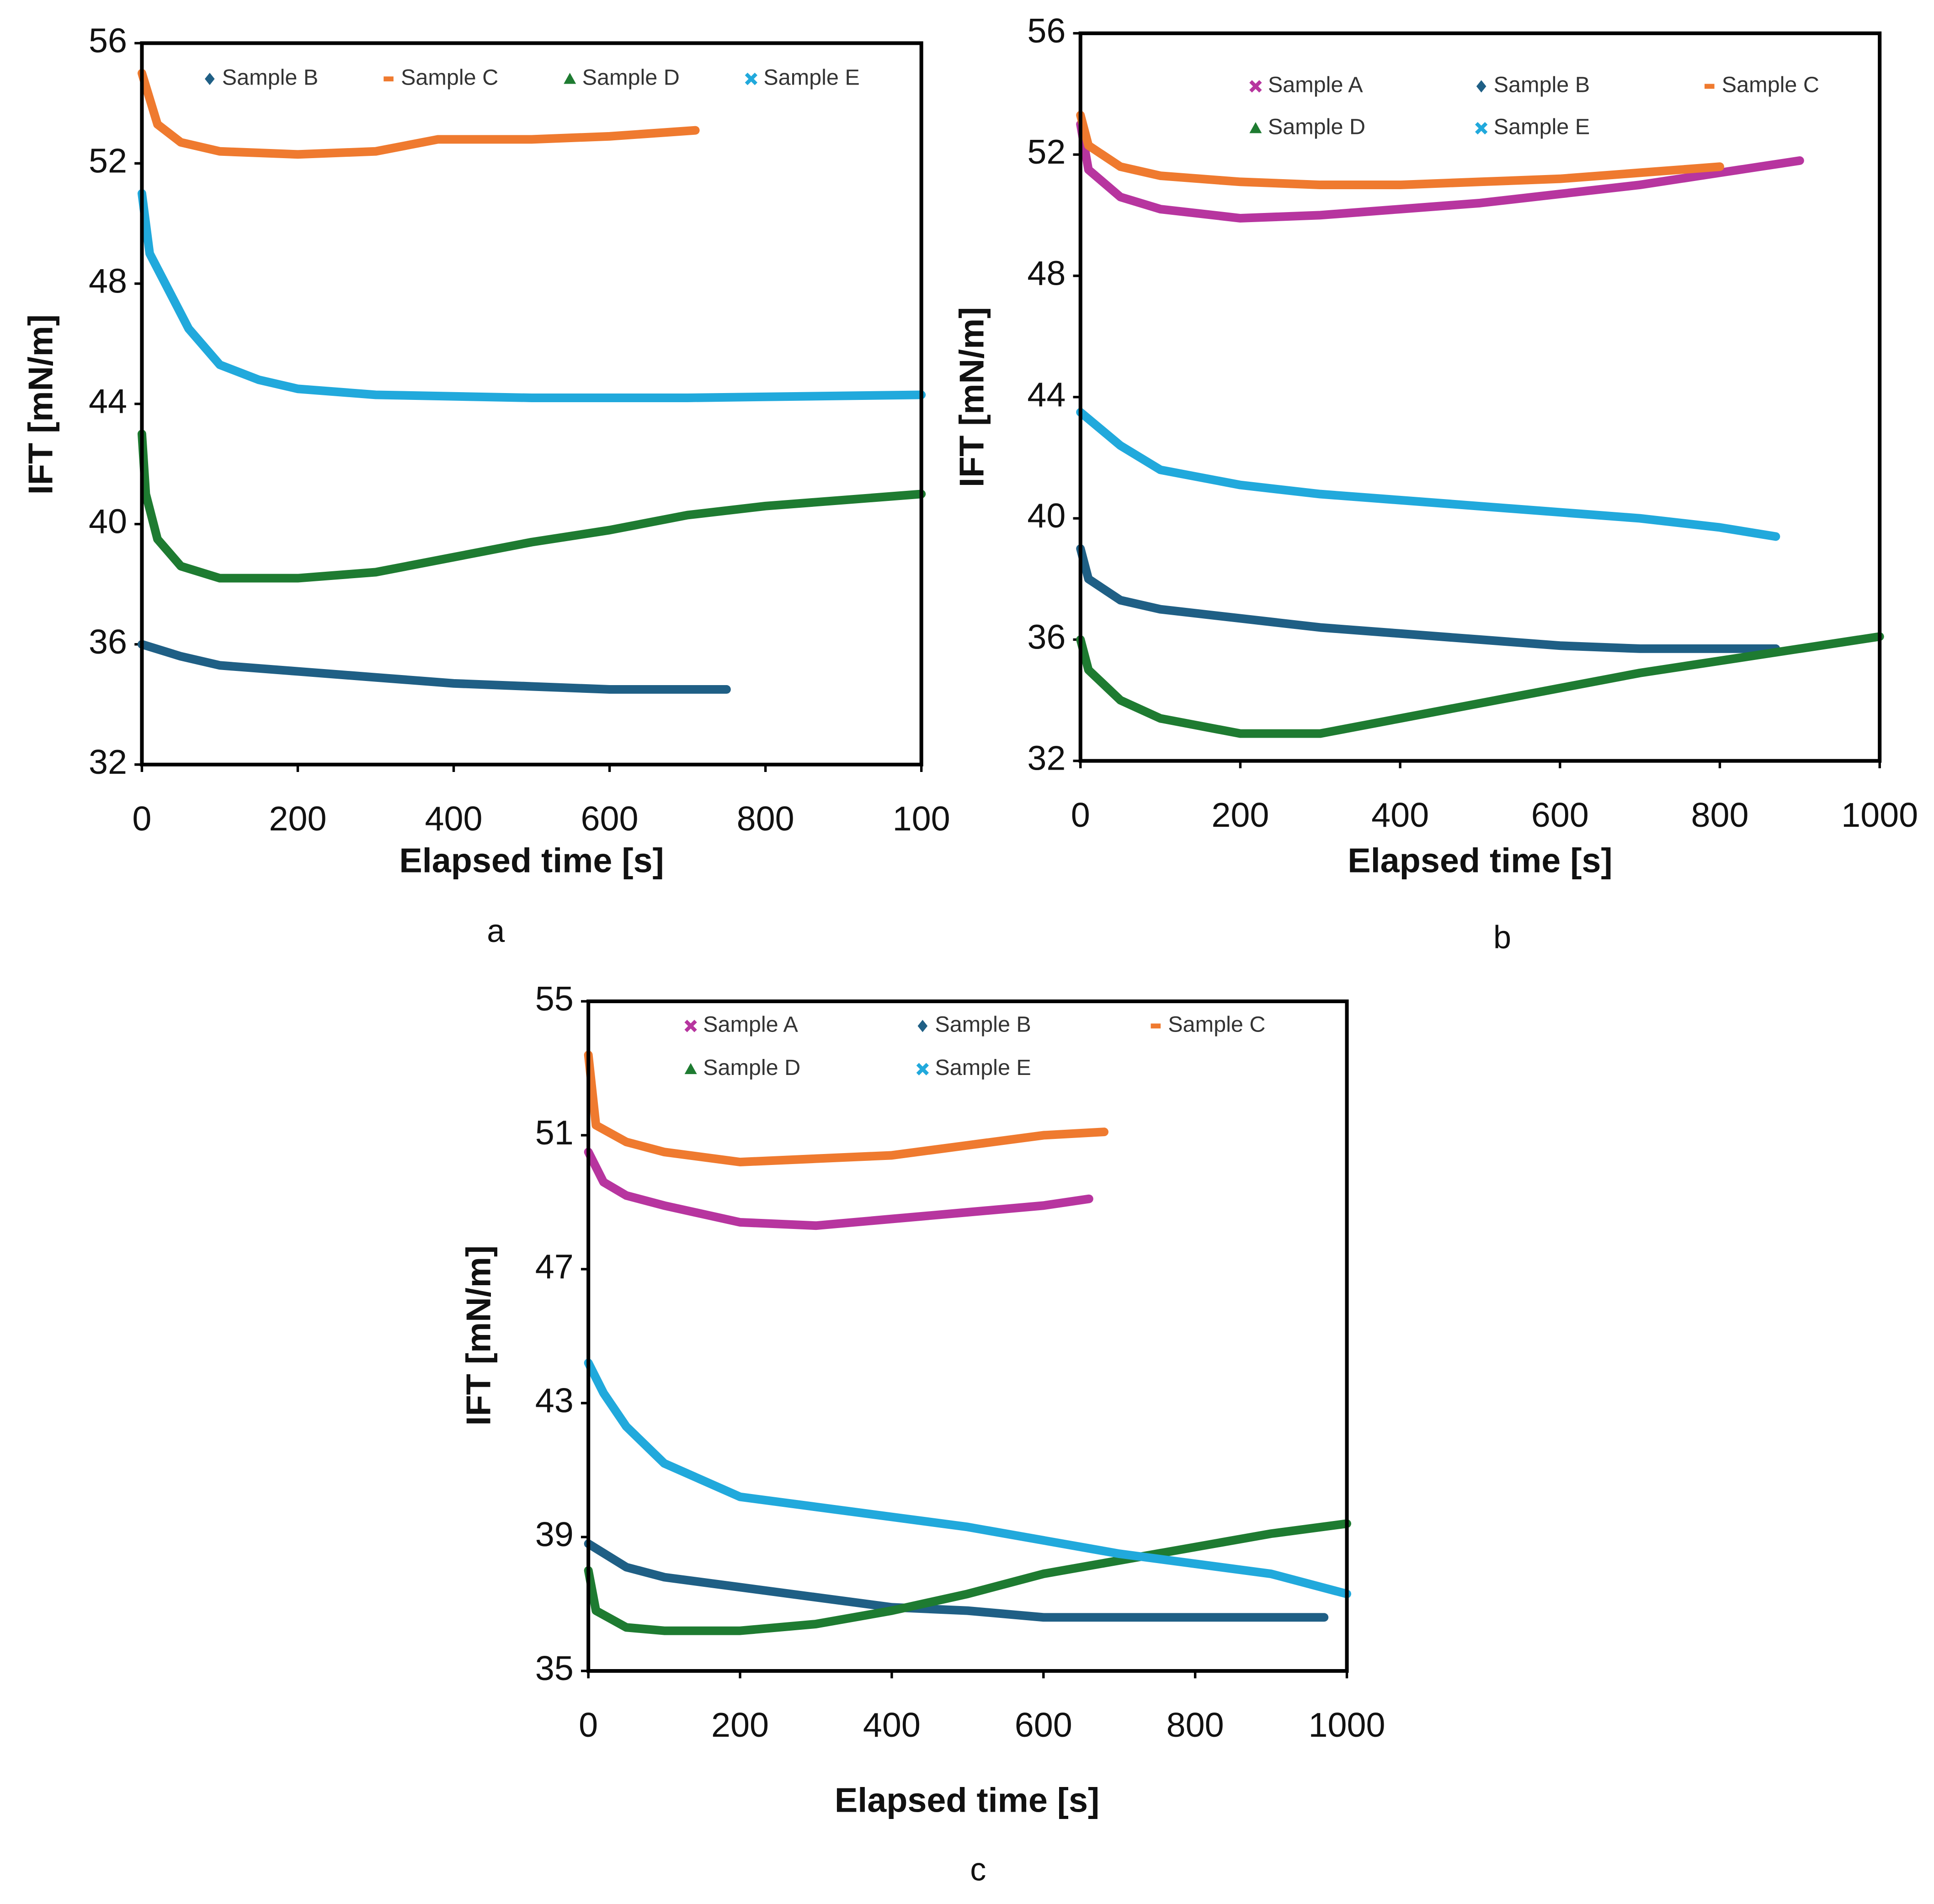 This screenshot has width=1934, height=1904. I want to click on y-tick-label: 55, so click(554, 999).